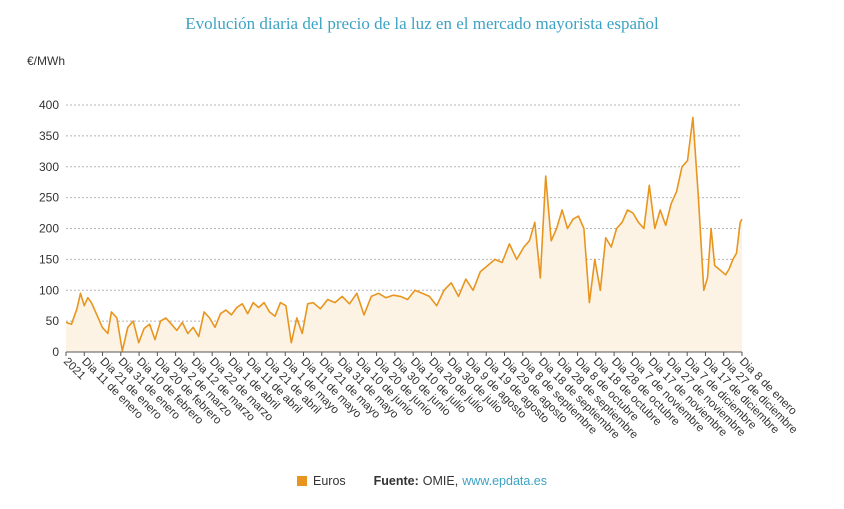  Describe the element at coordinates (49, 259) in the screenshot. I see `y-tick-label: 150` at that location.